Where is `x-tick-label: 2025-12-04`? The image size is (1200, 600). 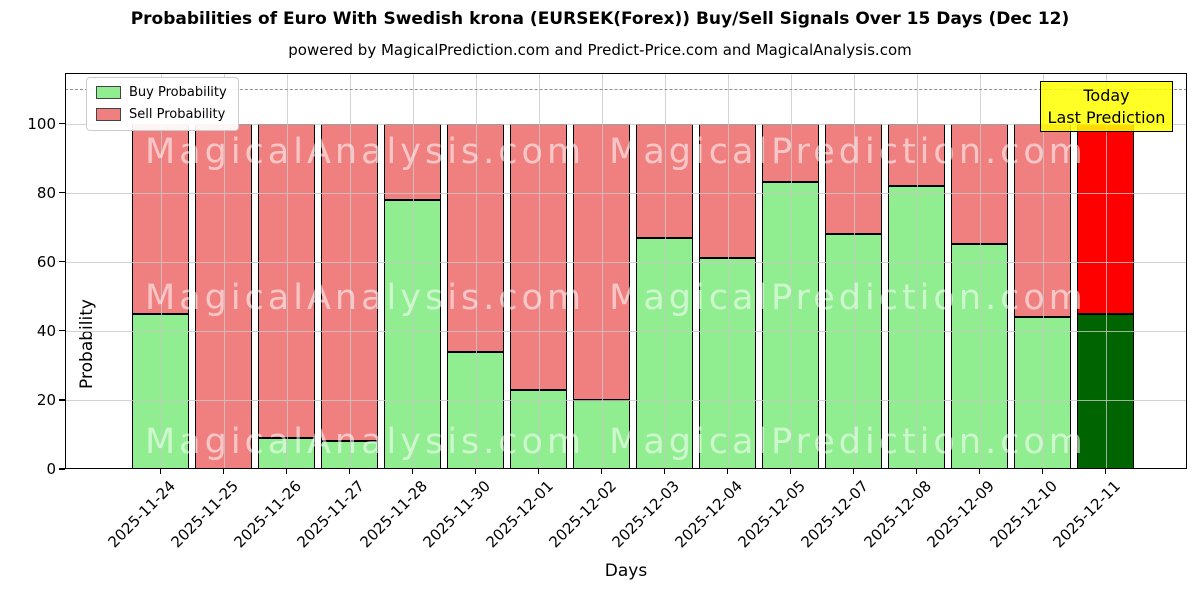 x-tick-label: 2025-12-04 is located at coordinates (709, 514).